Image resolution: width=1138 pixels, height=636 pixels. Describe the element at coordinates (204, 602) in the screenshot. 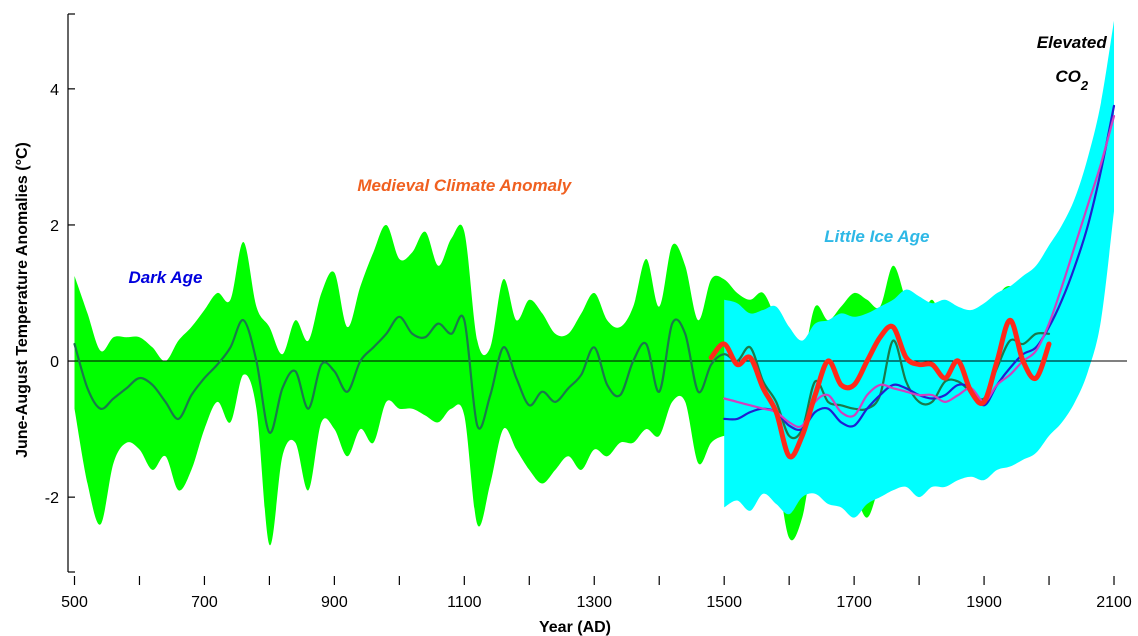

I see `x-tick-label: 700` at that location.